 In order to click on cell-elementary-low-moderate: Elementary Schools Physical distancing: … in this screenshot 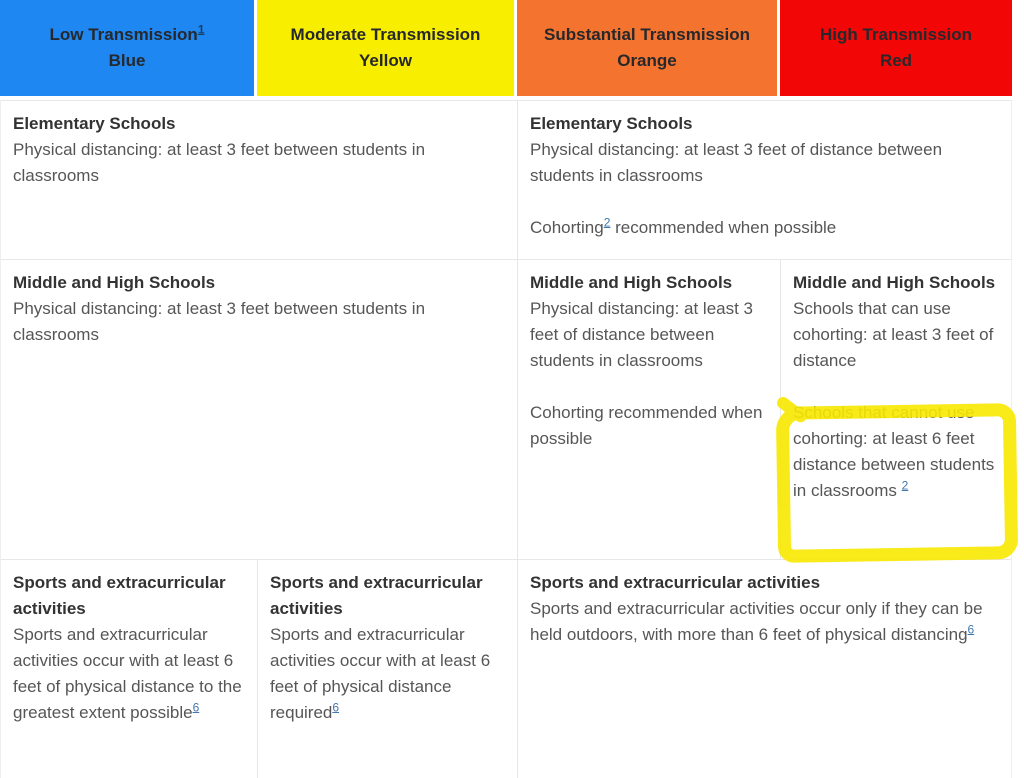, I will do `click(259, 180)`.